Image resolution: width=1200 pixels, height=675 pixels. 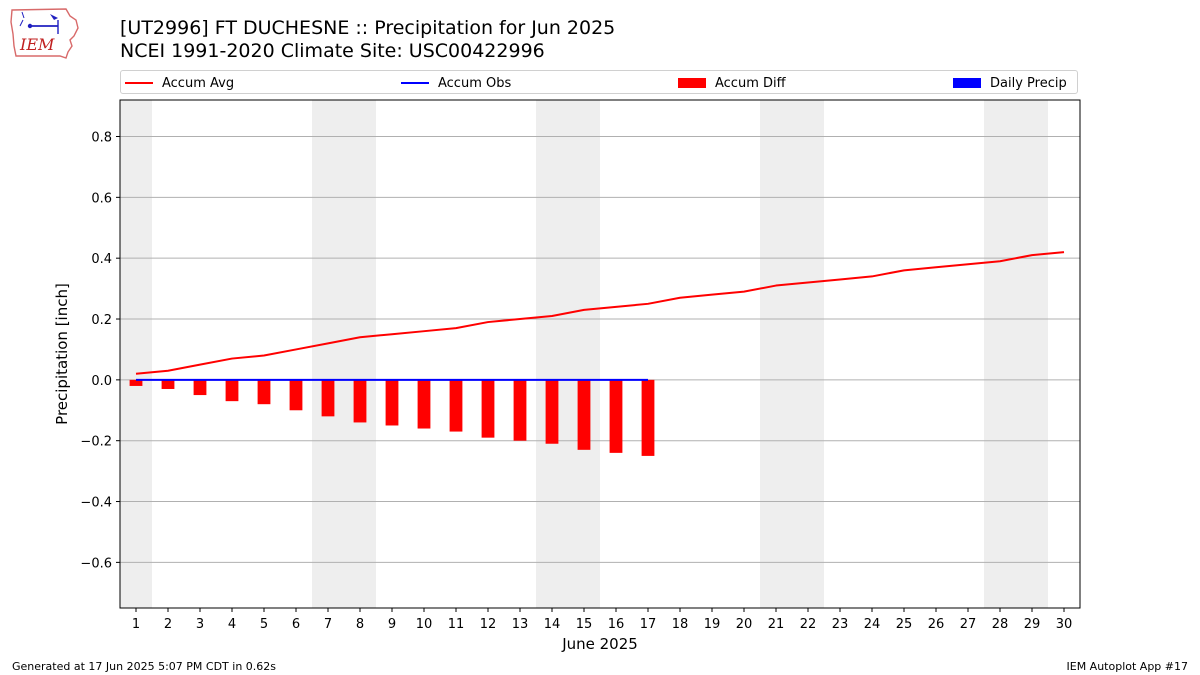 What do you see at coordinates (360, 624) in the screenshot?
I see `x-tick-label: 8` at bounding box center [360, 624].